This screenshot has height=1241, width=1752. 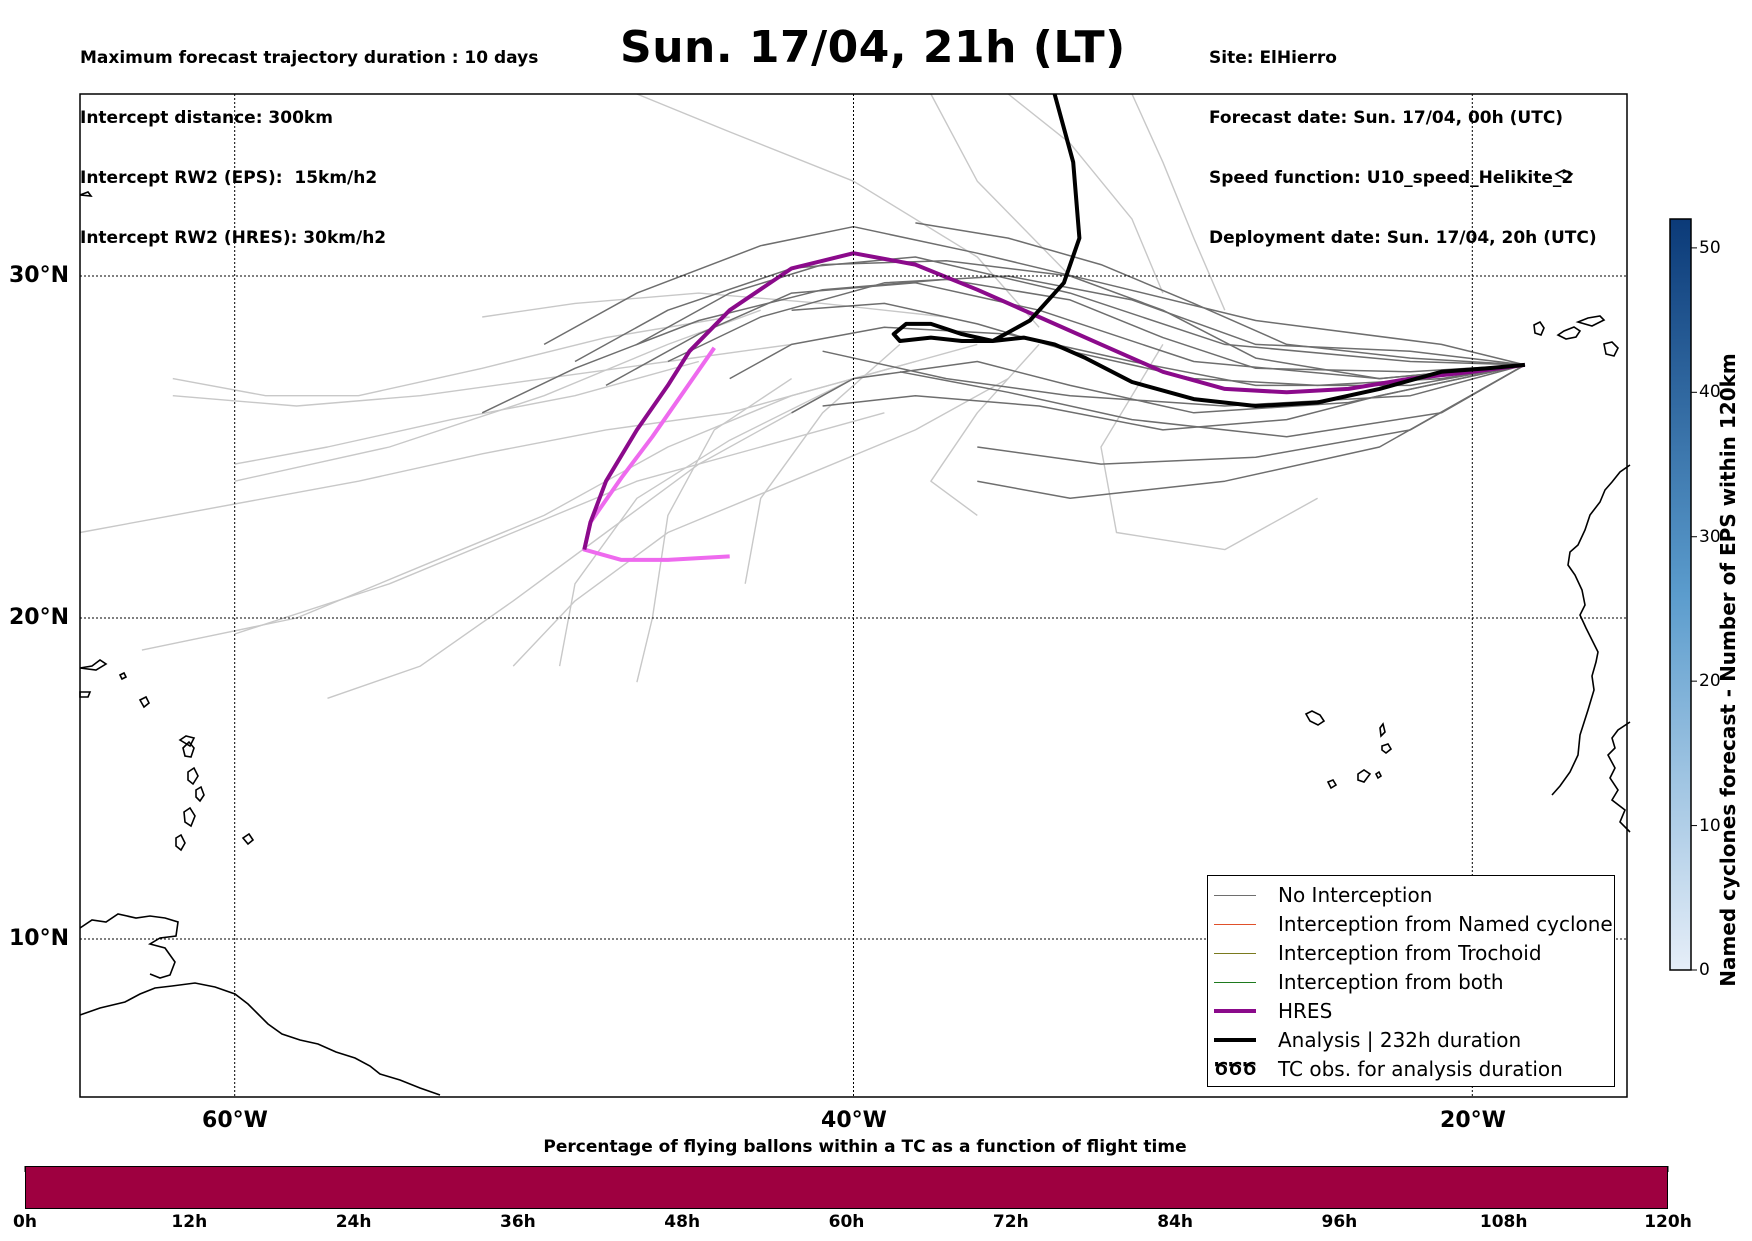 What do you see at coordinates (233, 238) in the screenshot?
I see `info-line: Intercept RW2 (HRES): 30km/h2` at bounding box center [233, 238].